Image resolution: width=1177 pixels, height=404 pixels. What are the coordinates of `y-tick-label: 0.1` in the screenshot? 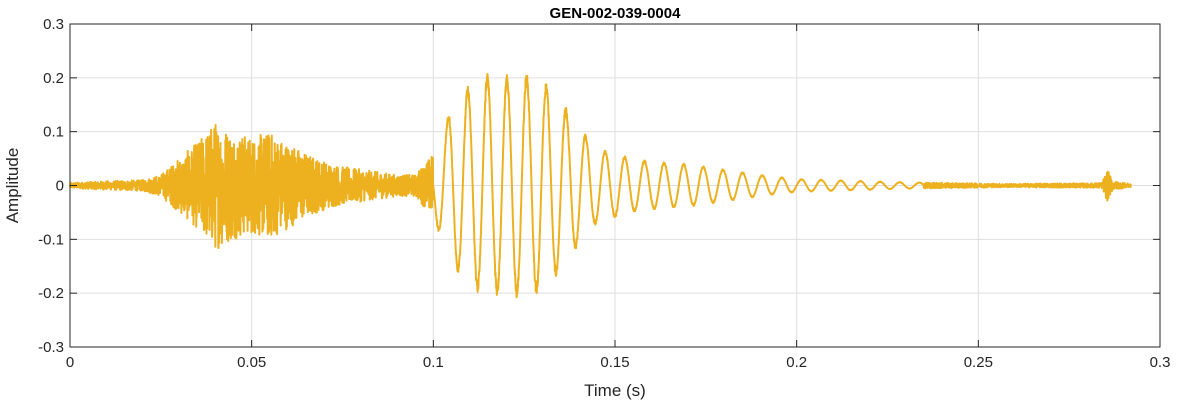 It's located at (53, 132).